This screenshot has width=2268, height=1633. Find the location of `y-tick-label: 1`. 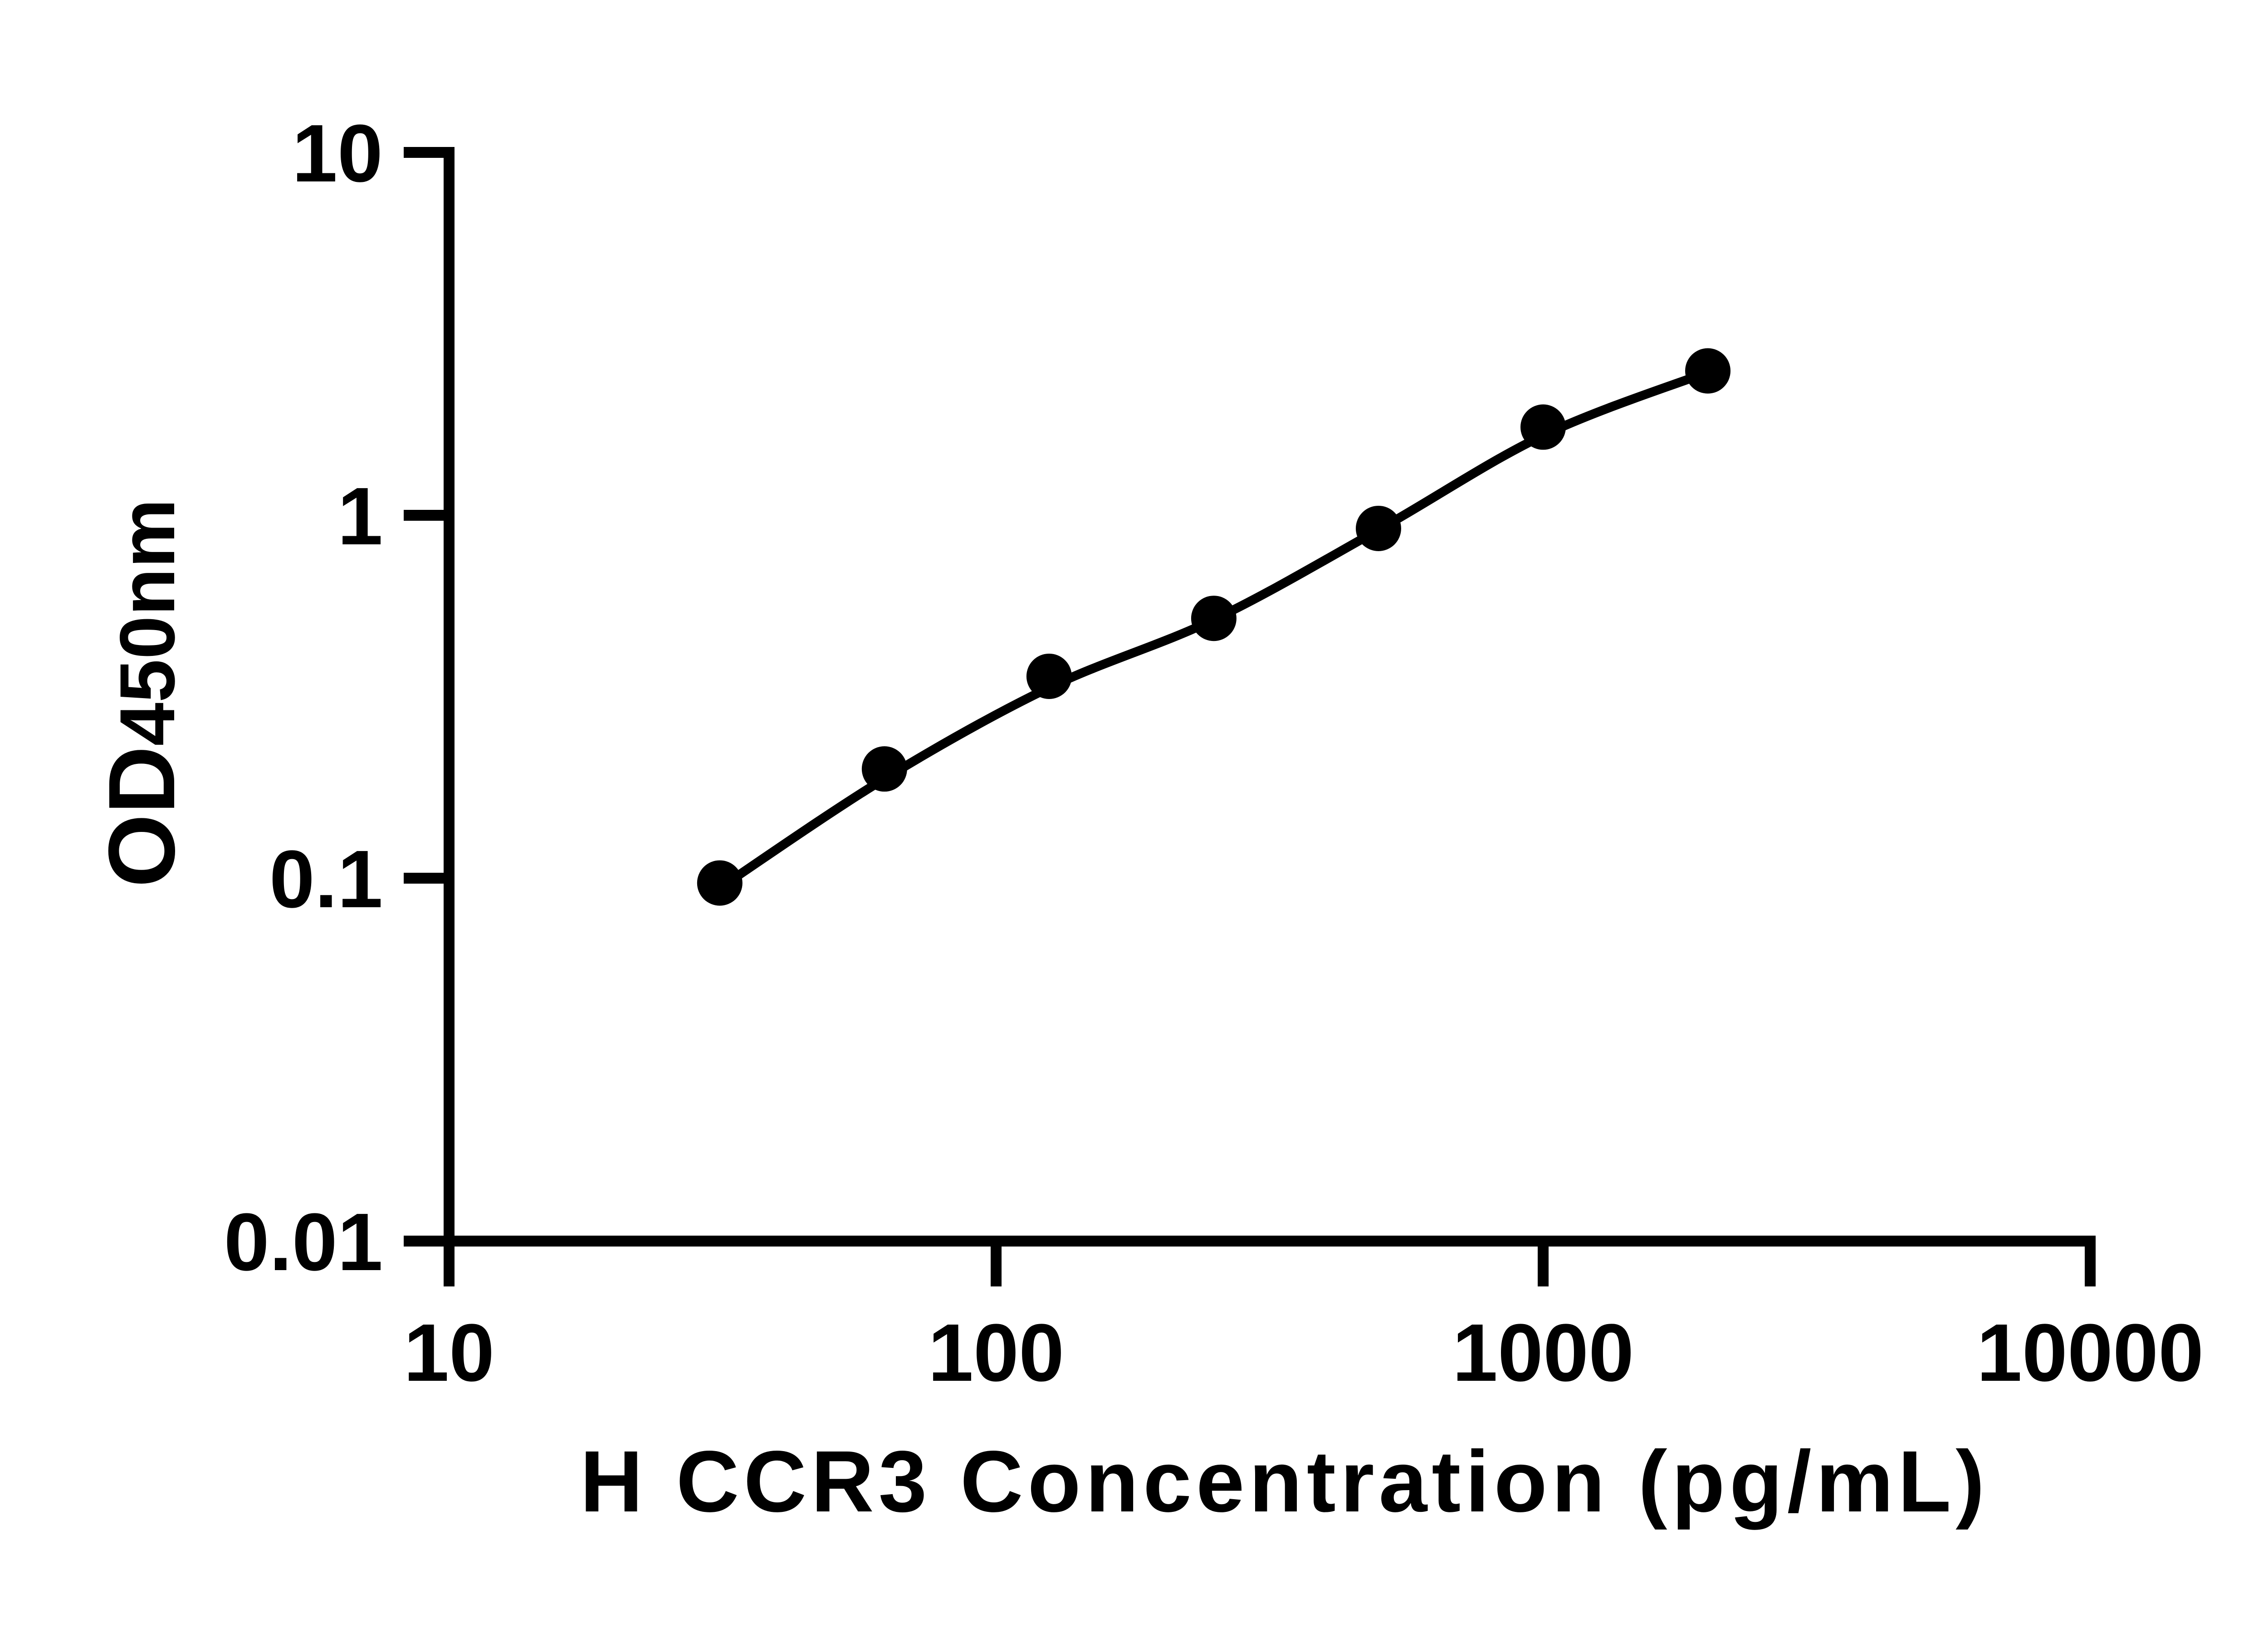

y-tick-label: 1 is located at coordinates (360, 516).